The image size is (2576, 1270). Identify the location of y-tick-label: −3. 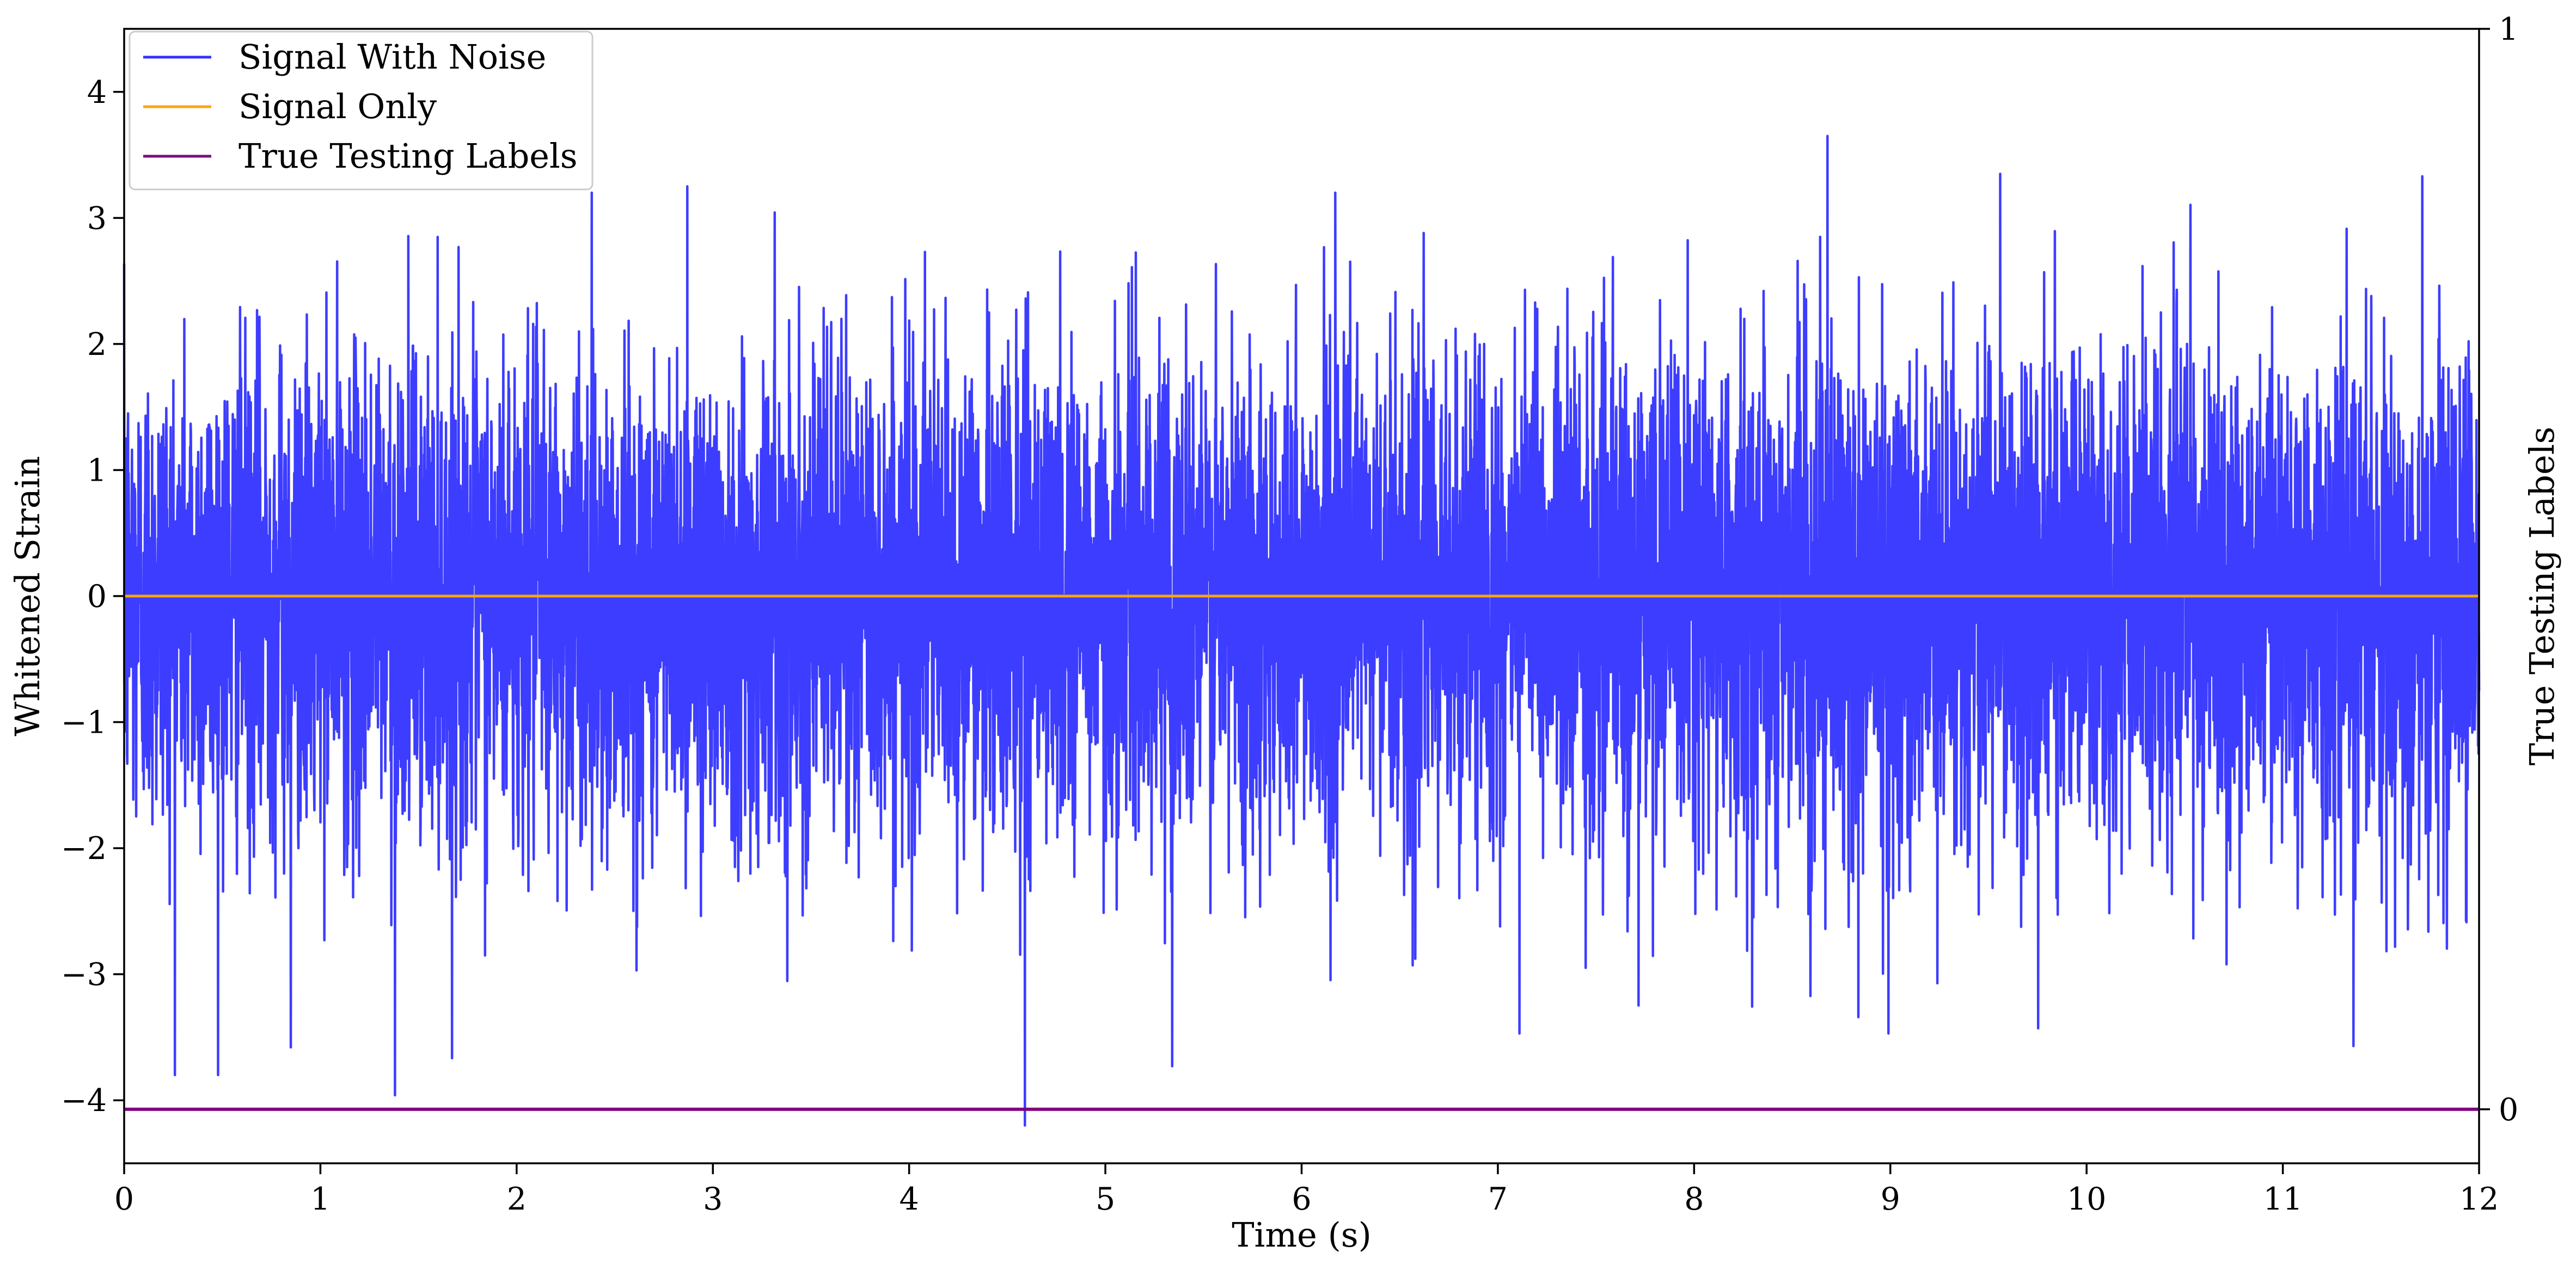
(84, 975).